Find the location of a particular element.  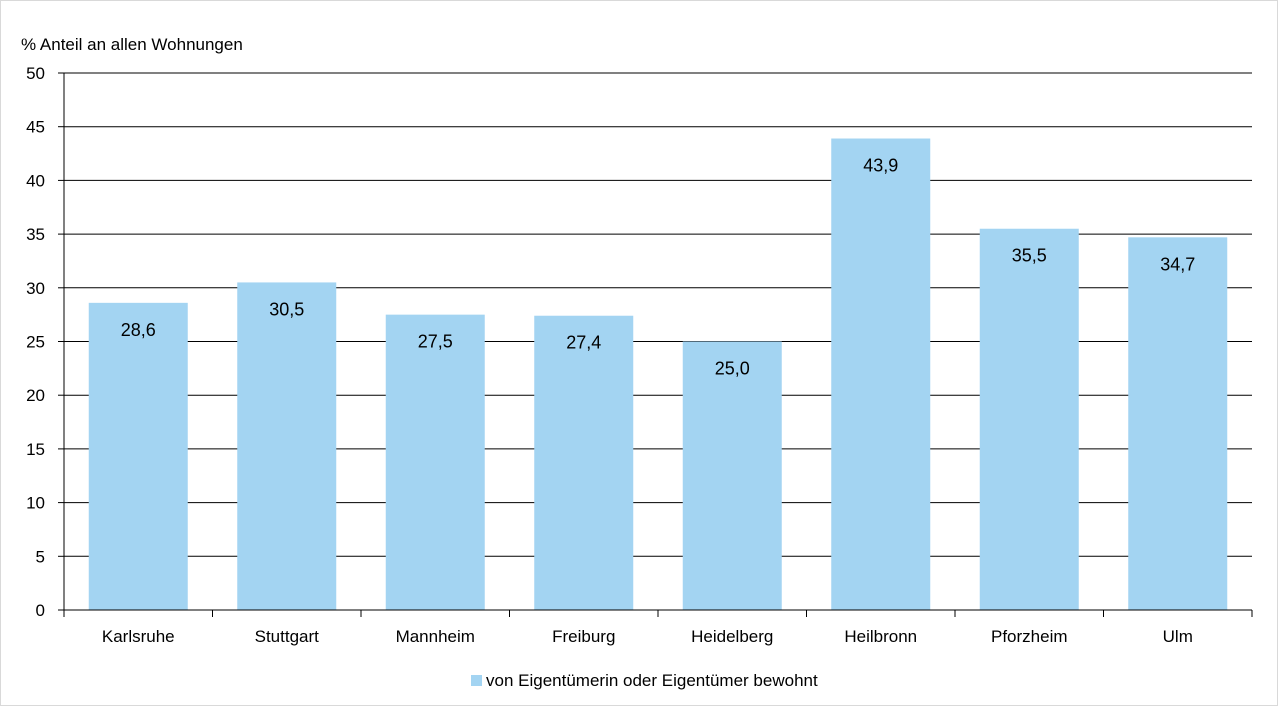

data-label: 27,5 is located at coordinates (435, 342).